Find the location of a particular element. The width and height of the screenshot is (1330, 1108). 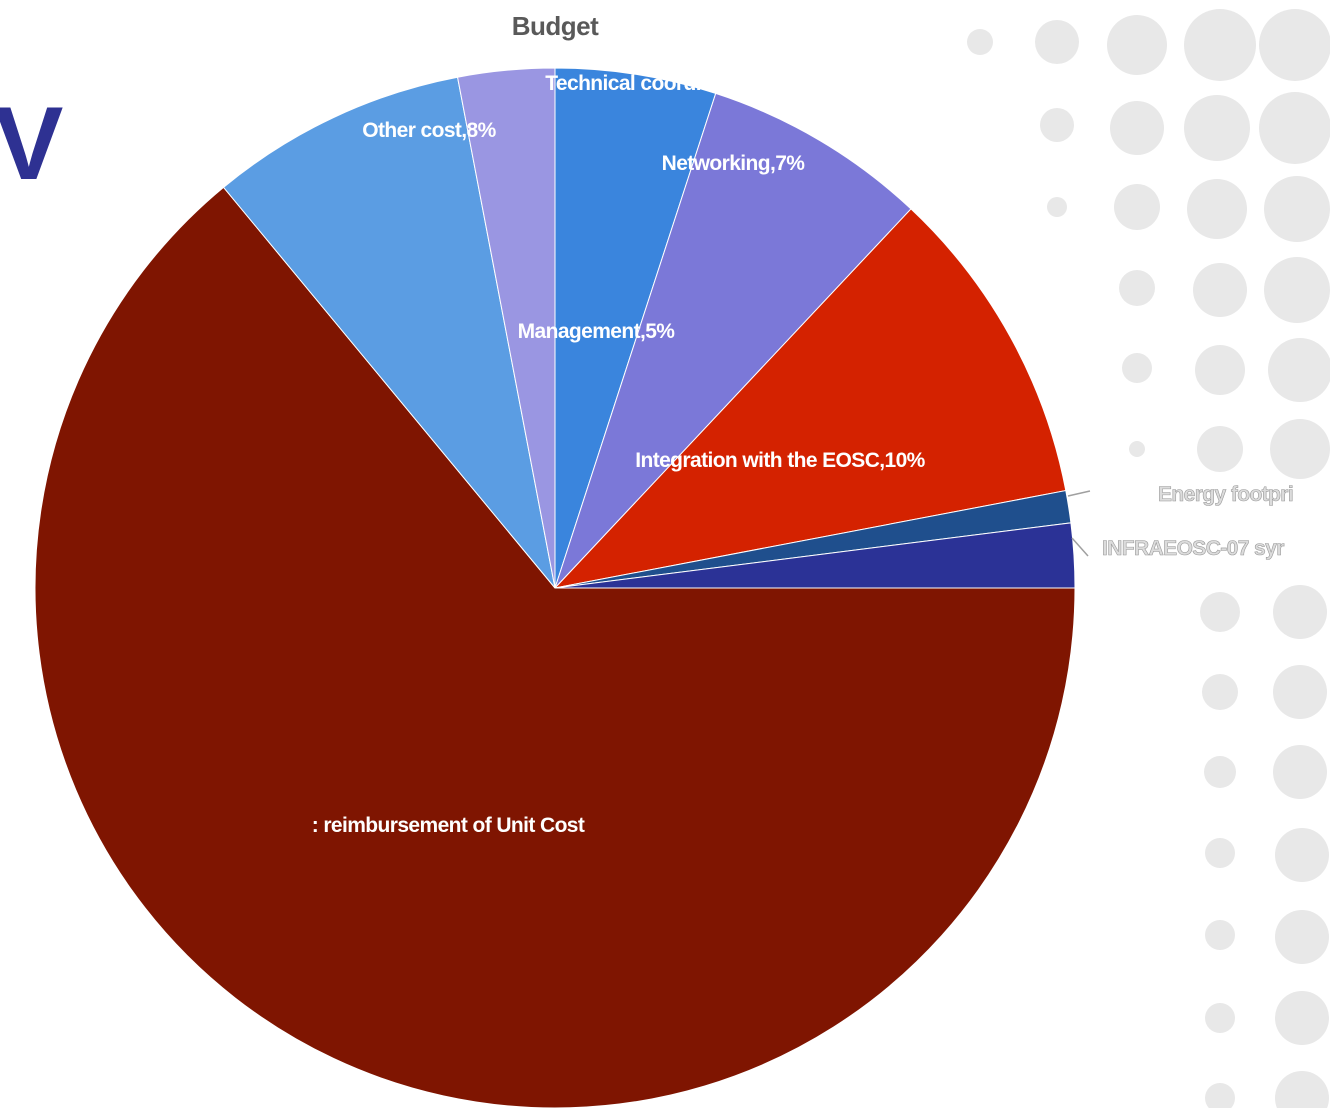

pie-slice-label: Integration with the EOSC,10% is located at coordinates (780, 460).